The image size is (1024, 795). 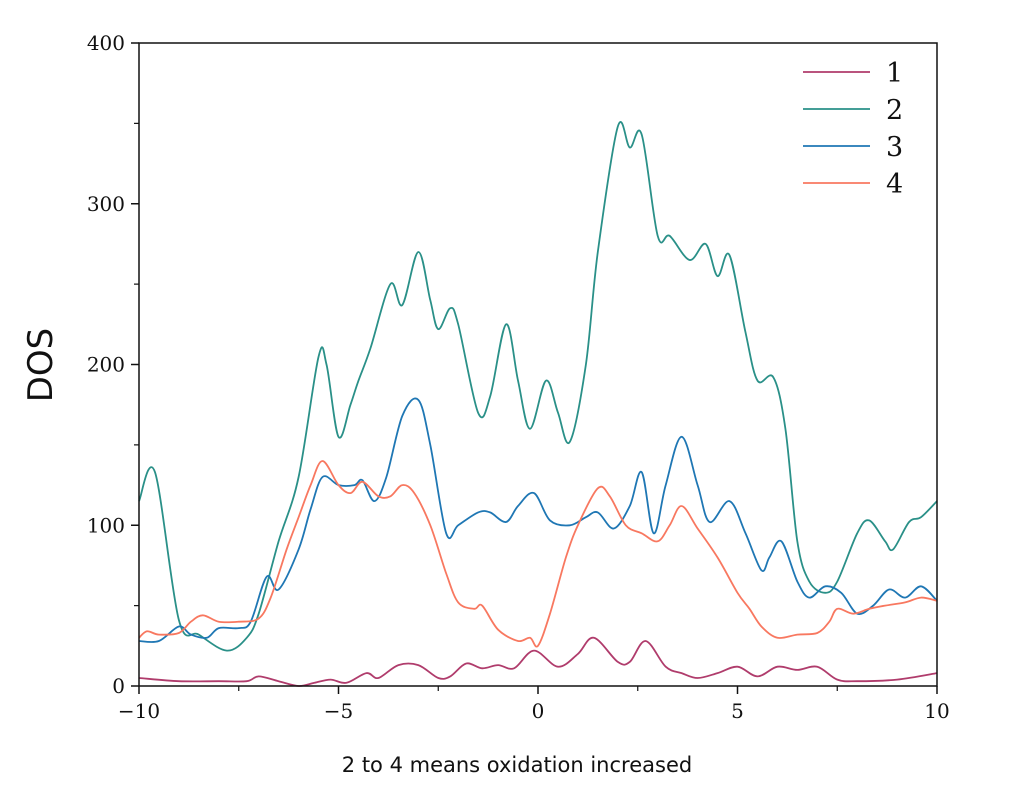 What do you see at coordinates (338, 711) in the screenshot?
I see `x-tick-label: −5` at bounding box center [338, 711].